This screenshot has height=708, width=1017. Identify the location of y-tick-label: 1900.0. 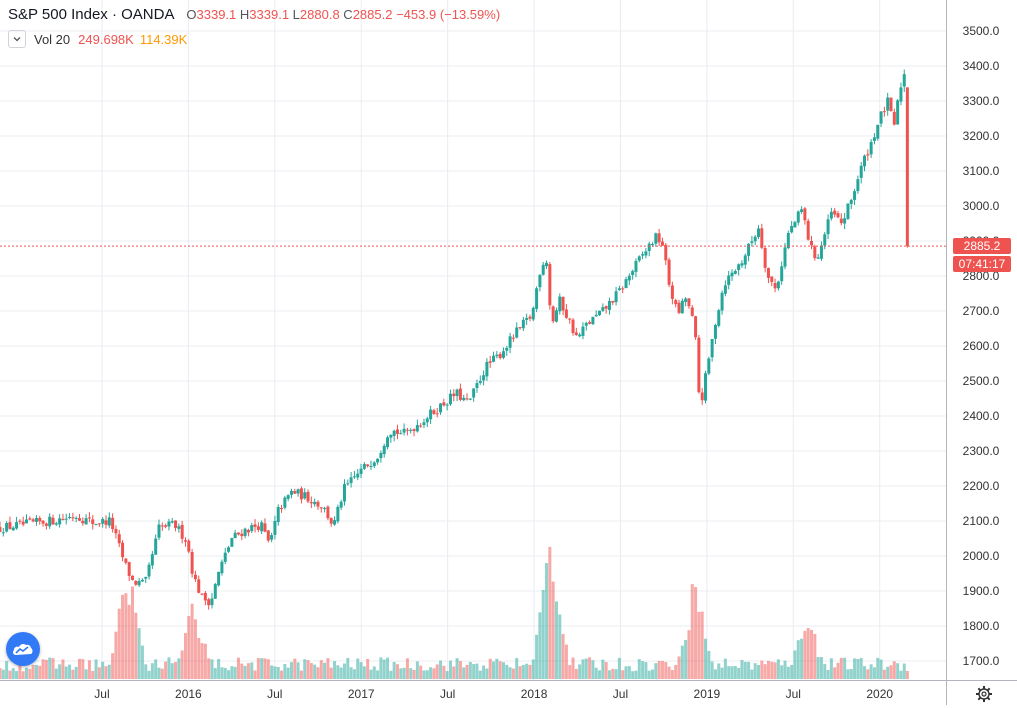
(981, 591).